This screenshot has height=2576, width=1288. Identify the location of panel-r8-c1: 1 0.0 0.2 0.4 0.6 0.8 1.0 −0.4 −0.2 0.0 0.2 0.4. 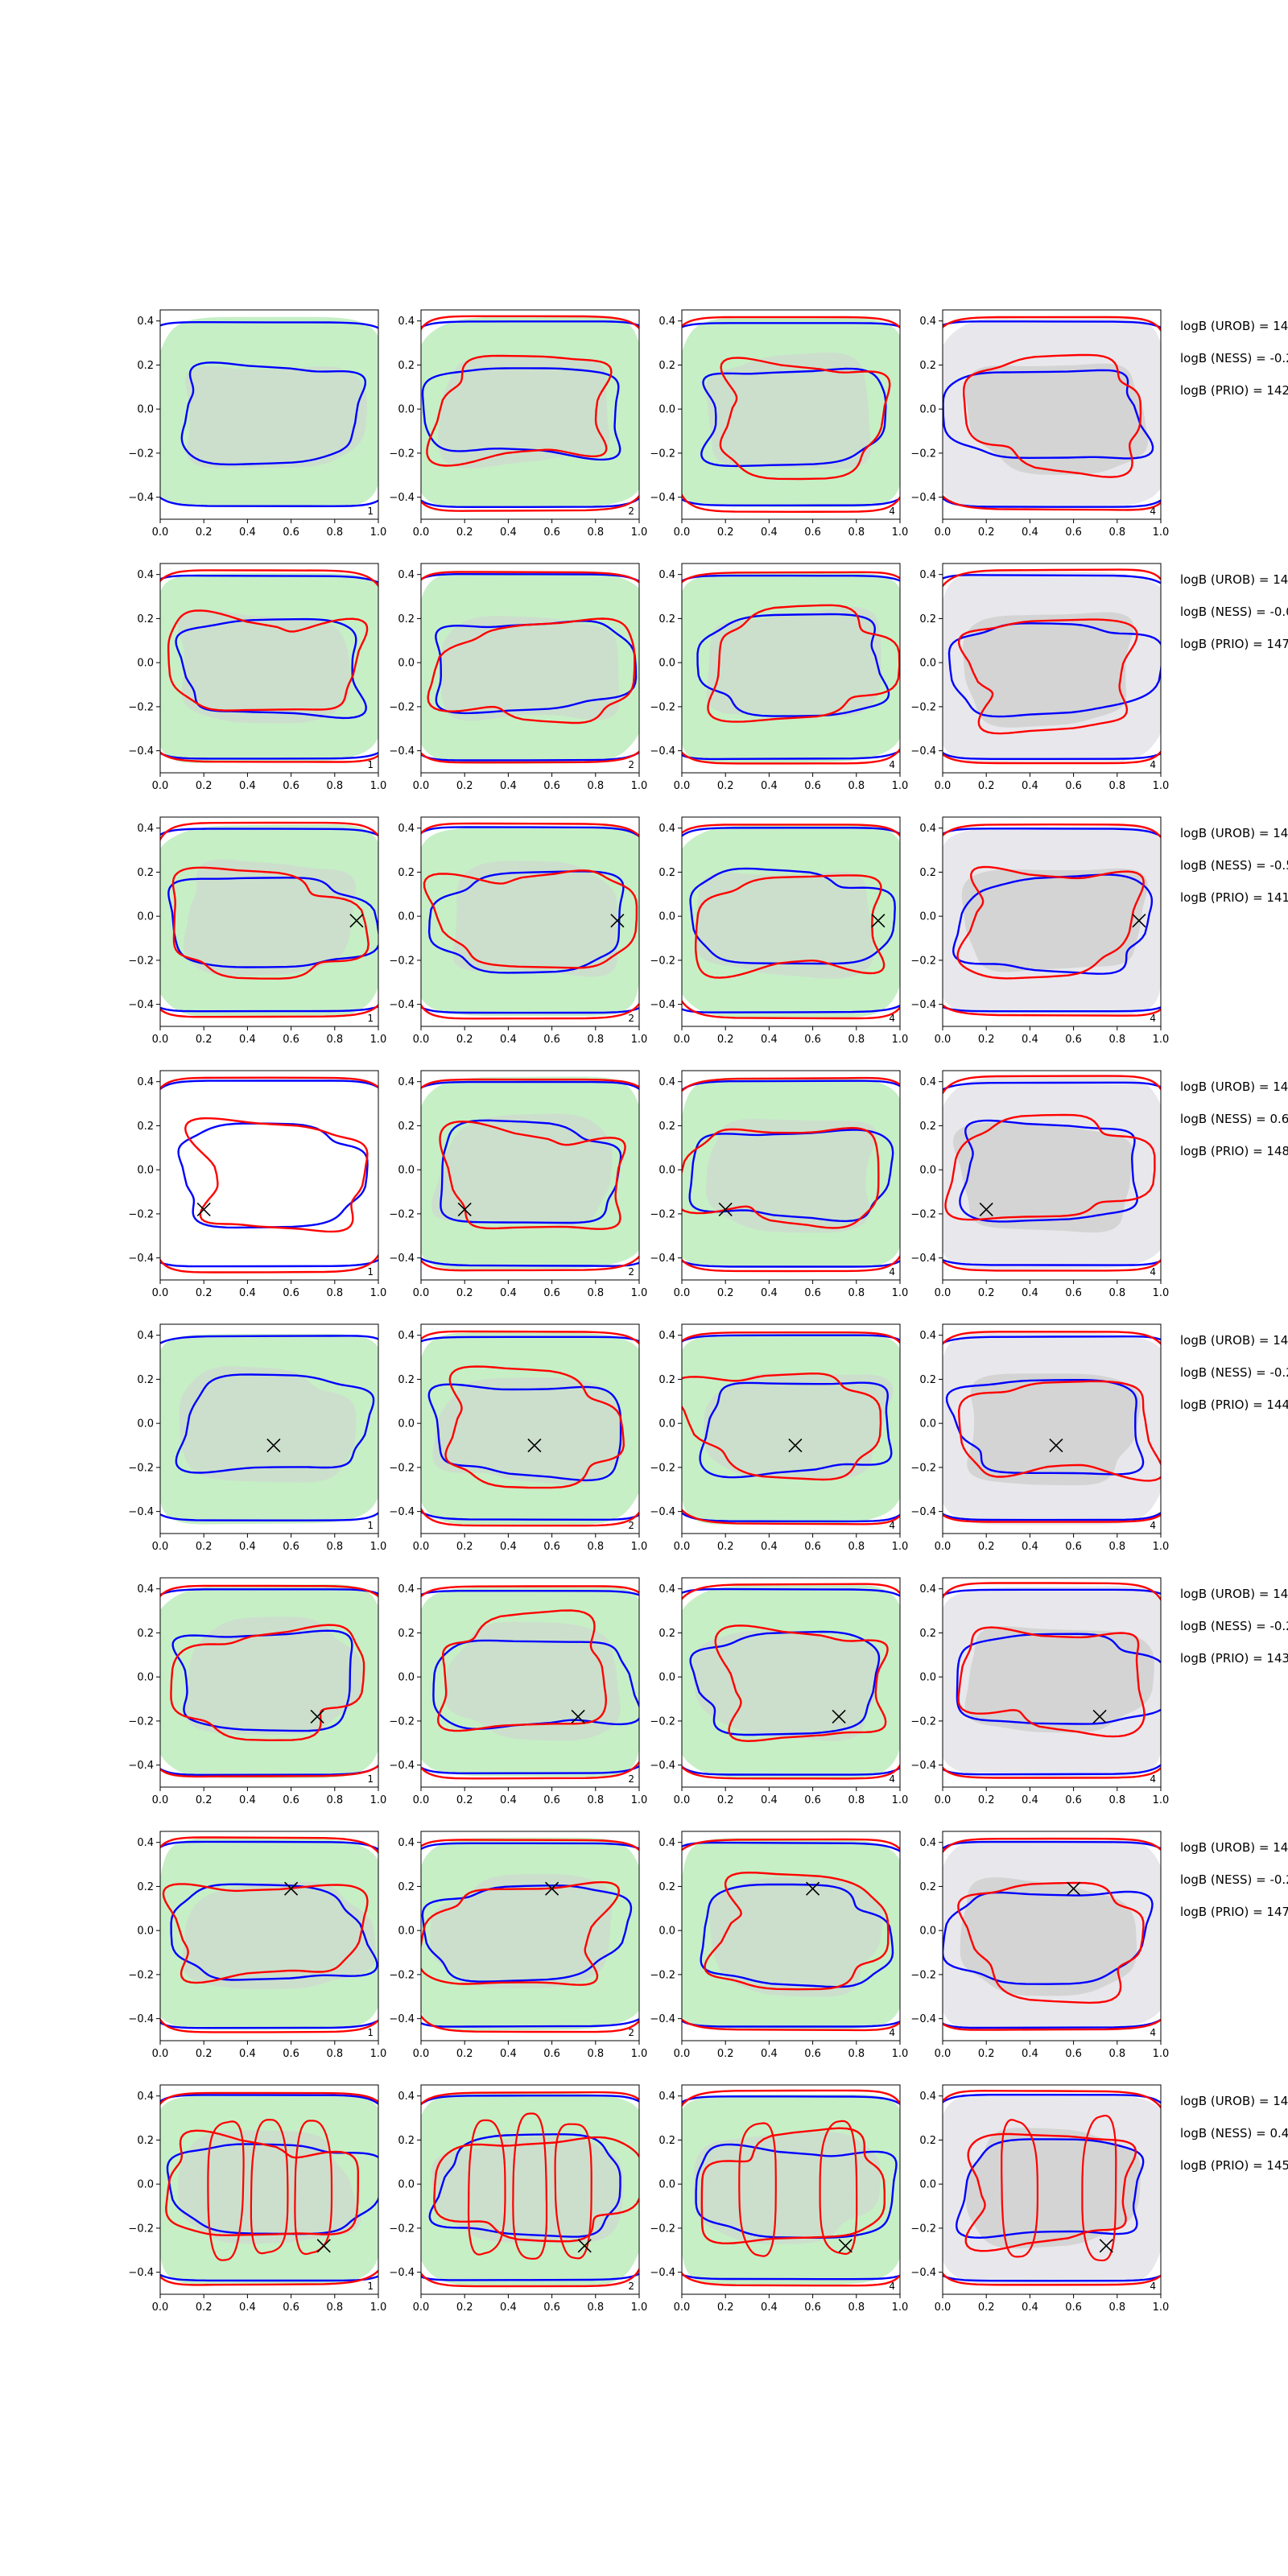
(257, 2199).